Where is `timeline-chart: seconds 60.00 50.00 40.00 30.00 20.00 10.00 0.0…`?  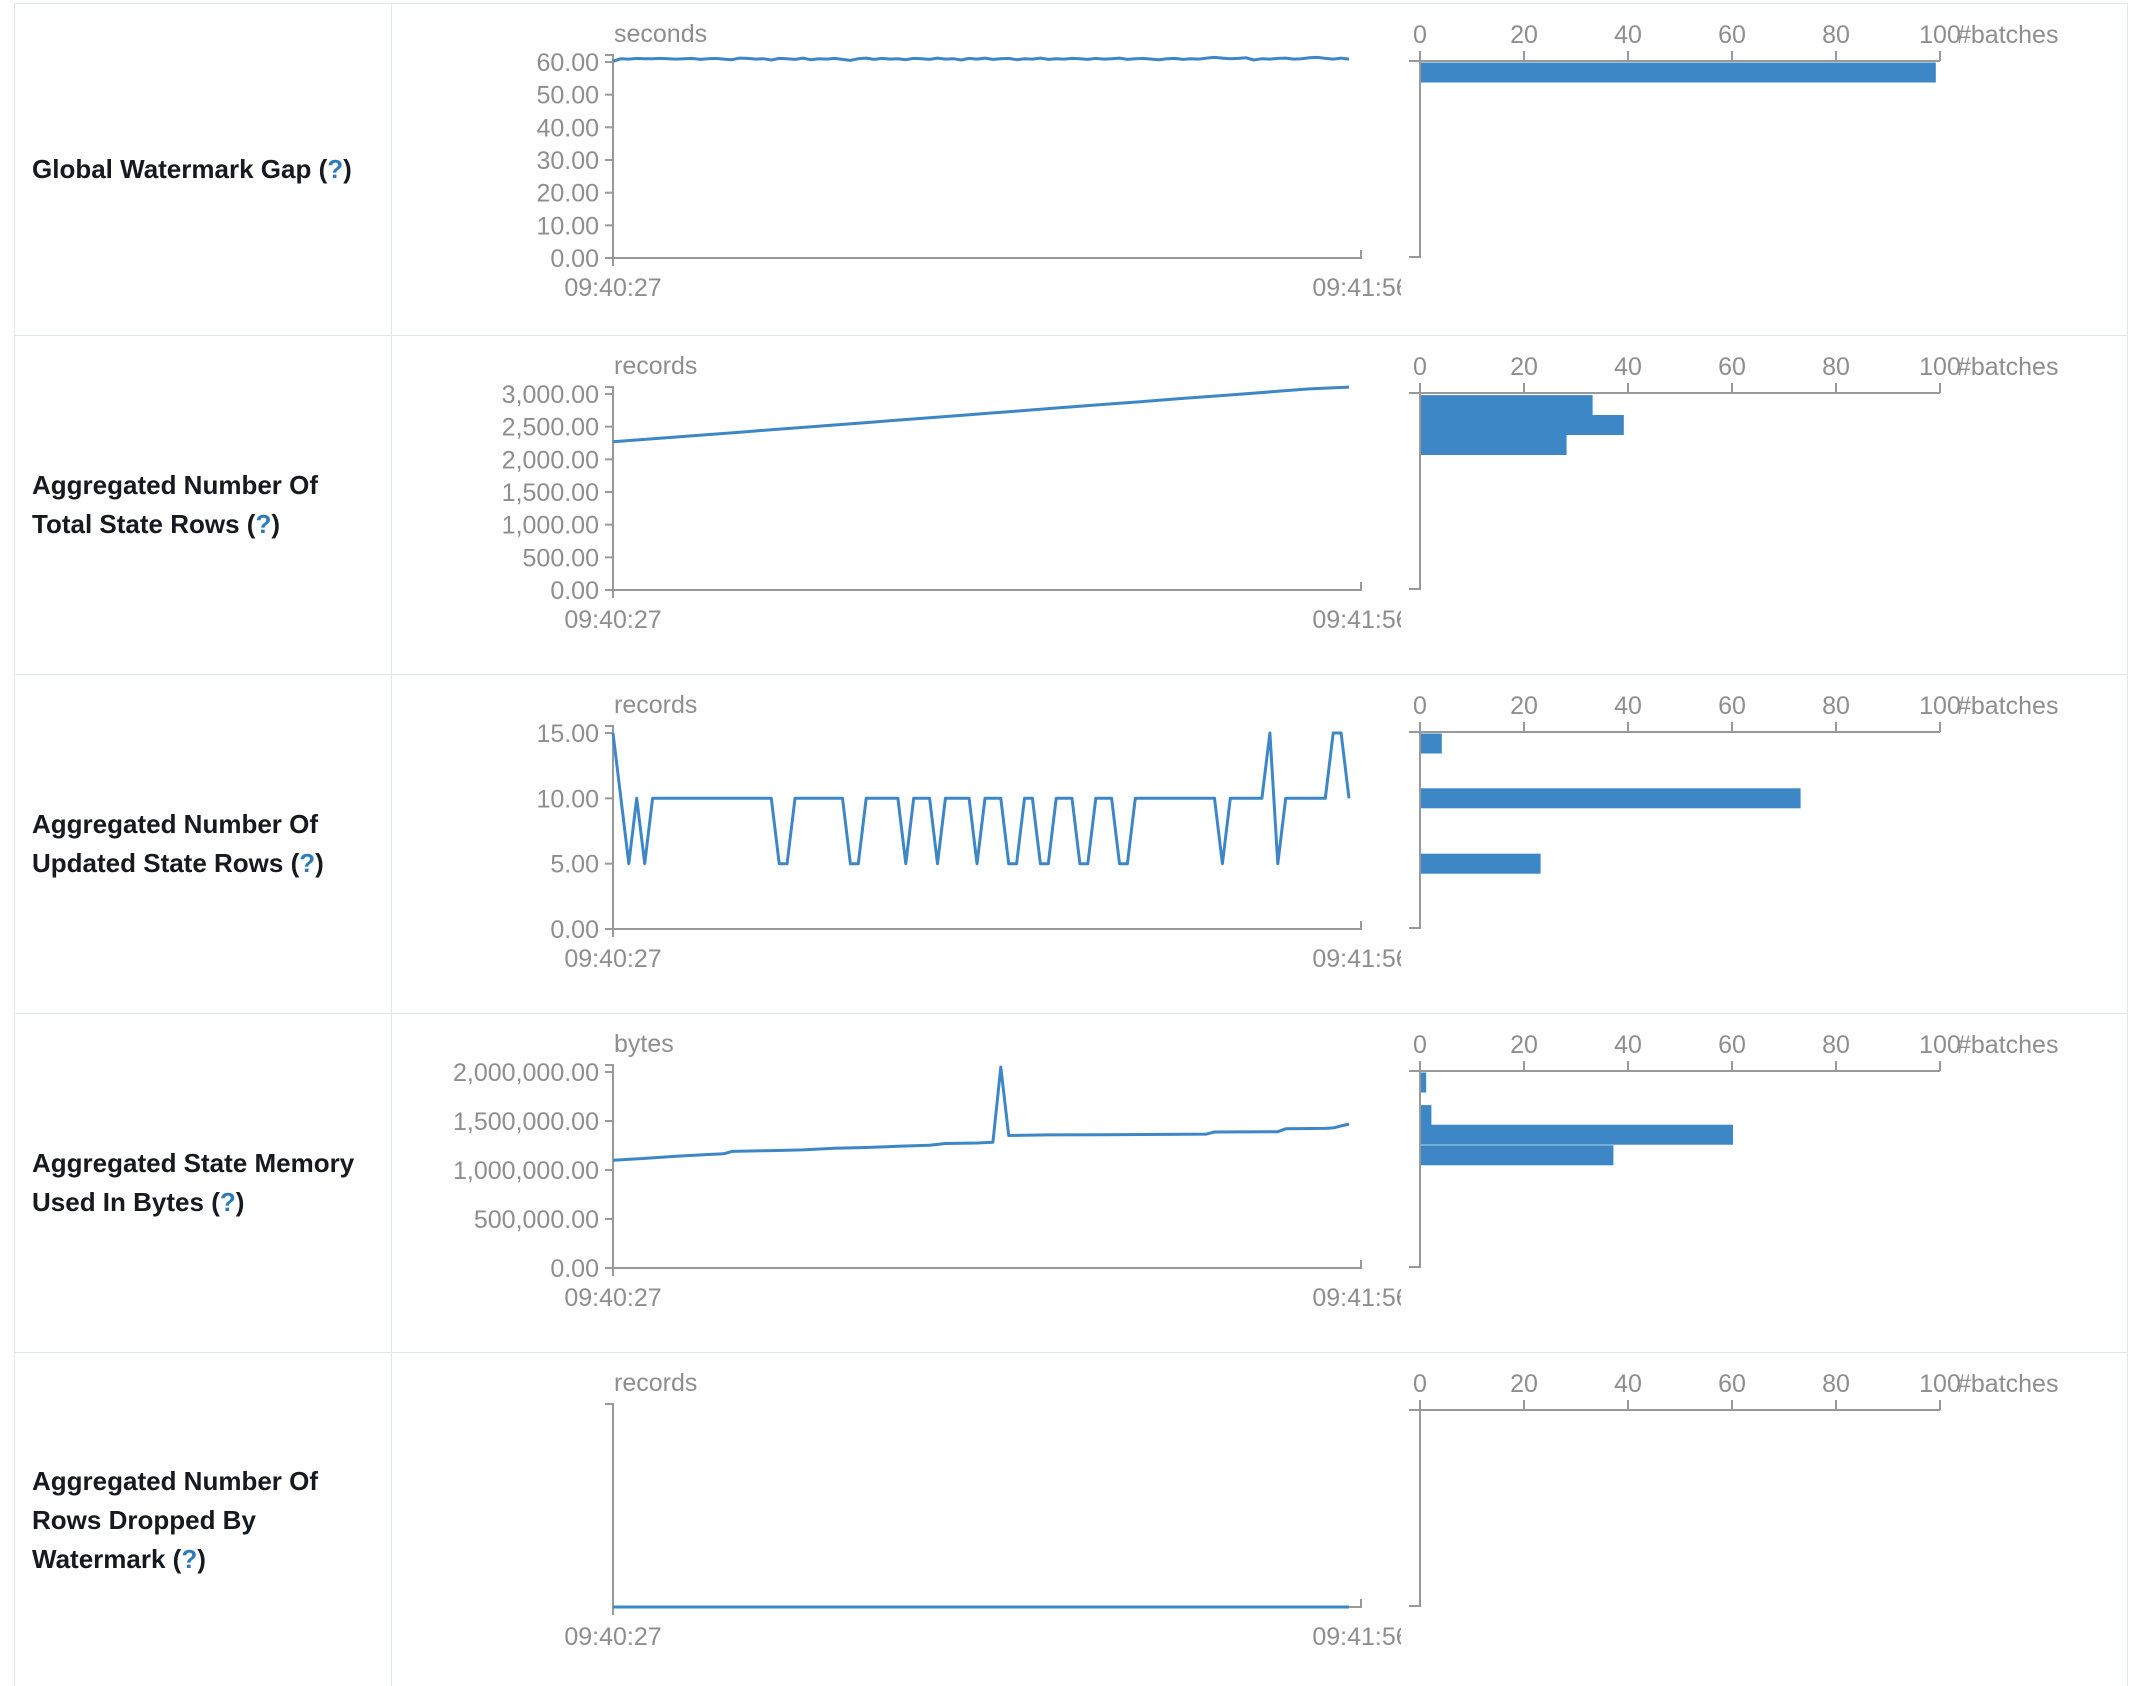 timeline-chart: seconds 60.00 50.00 40.00 30.00 20.00 10.00 0.0… is located at coordinates (968, 161).